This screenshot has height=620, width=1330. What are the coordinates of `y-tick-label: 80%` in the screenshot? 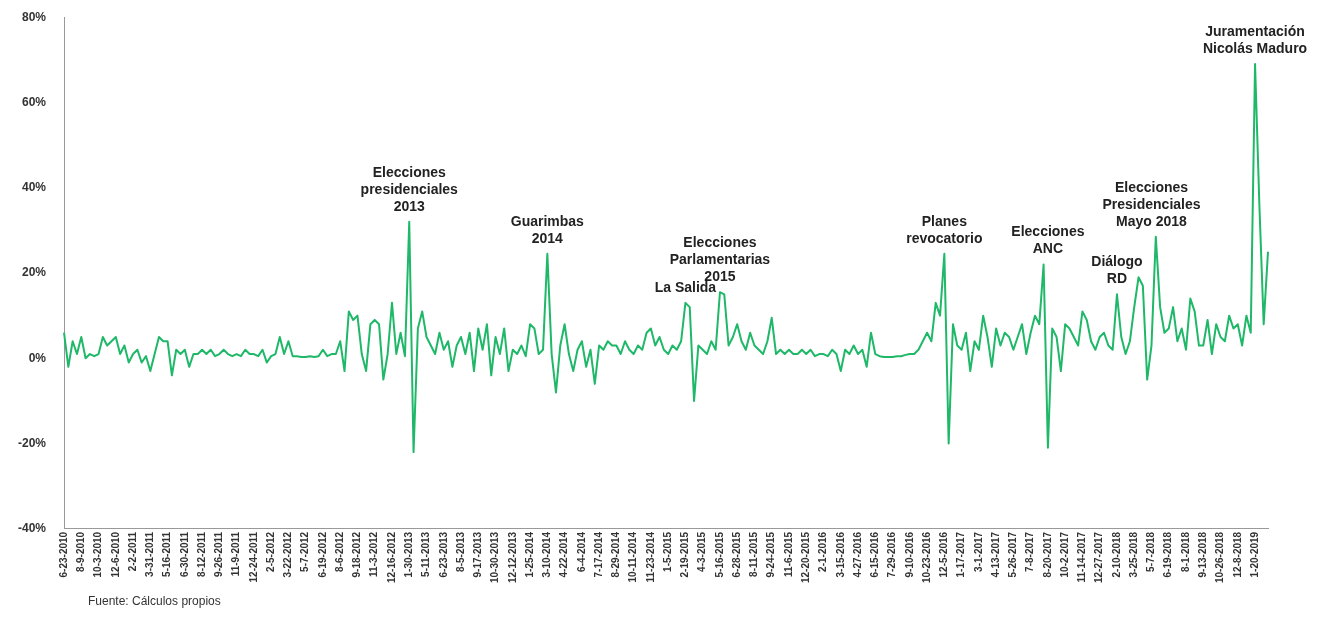 It's located at (34, 16).